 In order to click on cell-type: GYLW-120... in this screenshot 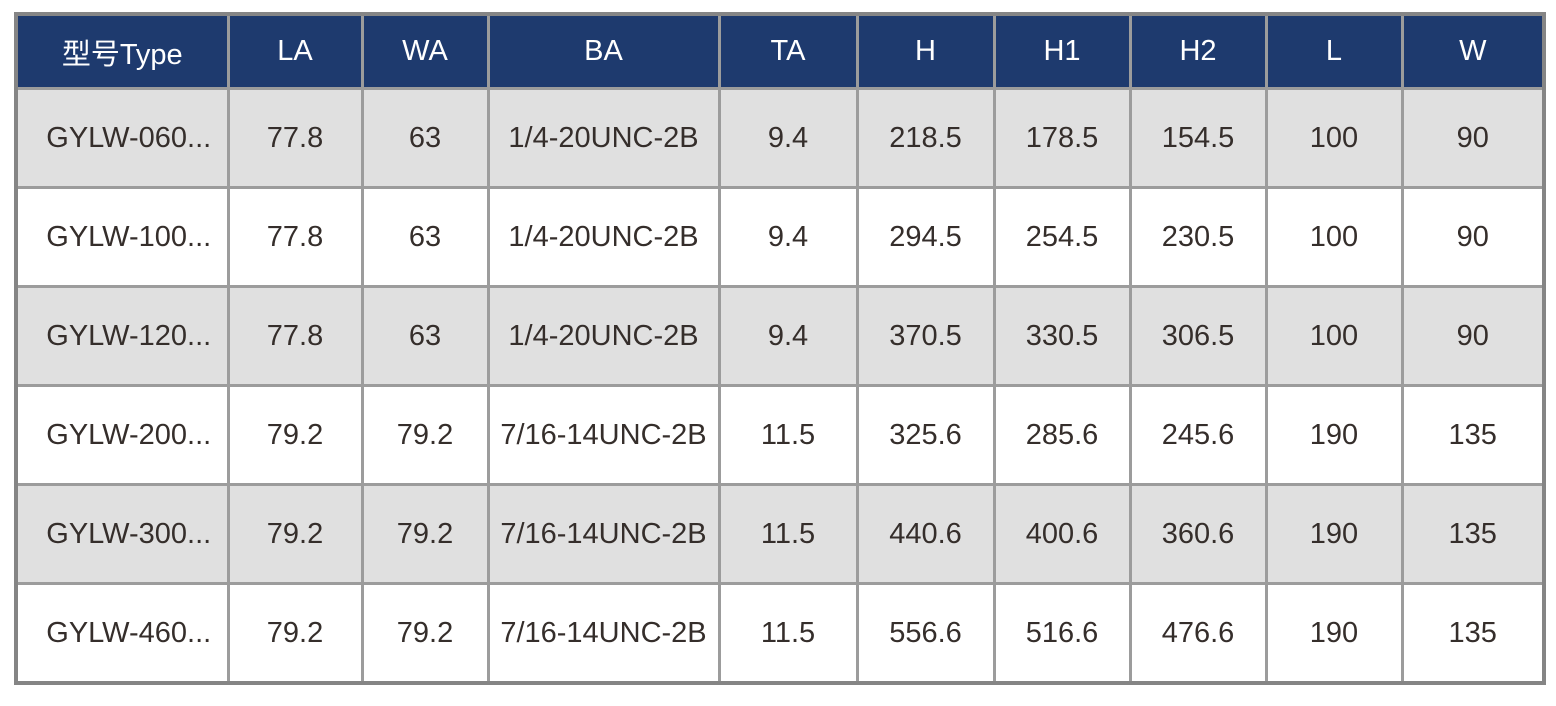, I will do `click(122, 336)`.